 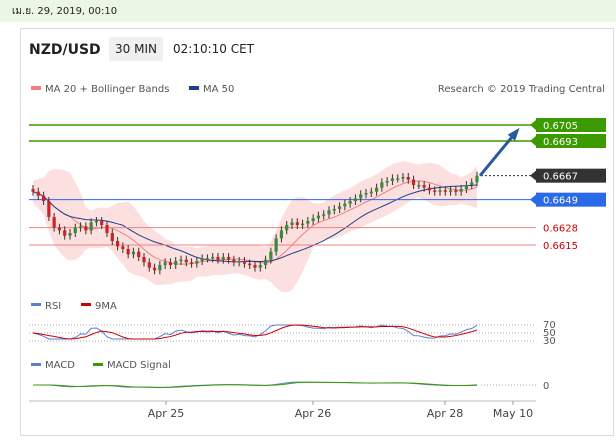 What do you see at coordinates (513, 413) in the screenshot?
I see `x-tick-label-3: May 10` at bounding box center [513, 413].